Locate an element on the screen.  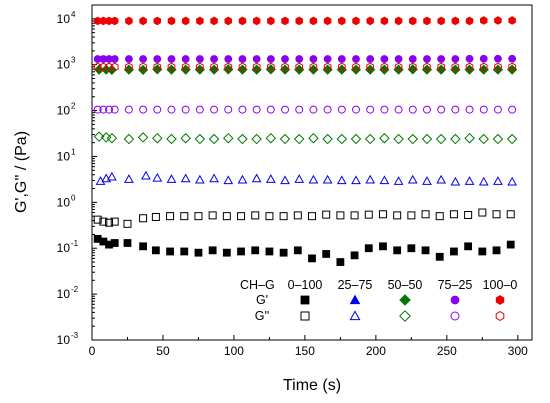
series-hexagon-open is located at coordinates (304, 67).